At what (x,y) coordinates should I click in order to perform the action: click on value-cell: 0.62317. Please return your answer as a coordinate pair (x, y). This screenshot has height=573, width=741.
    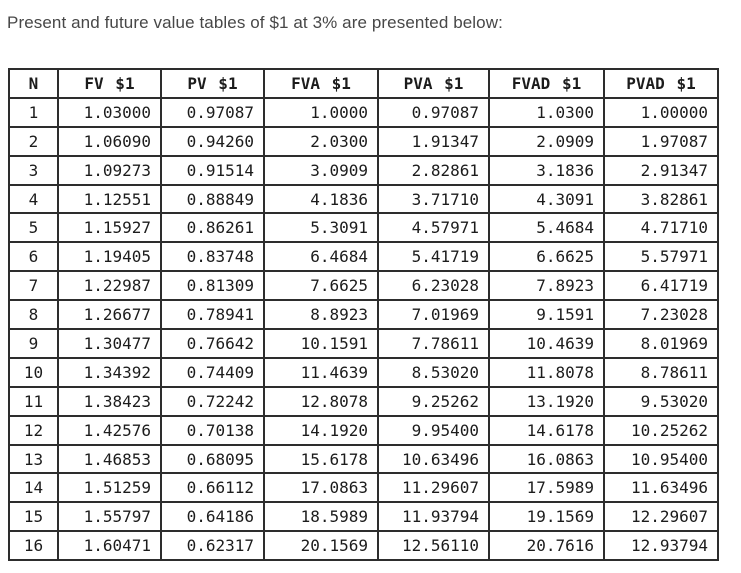
    Looking at the image, I should click on (212, 546).